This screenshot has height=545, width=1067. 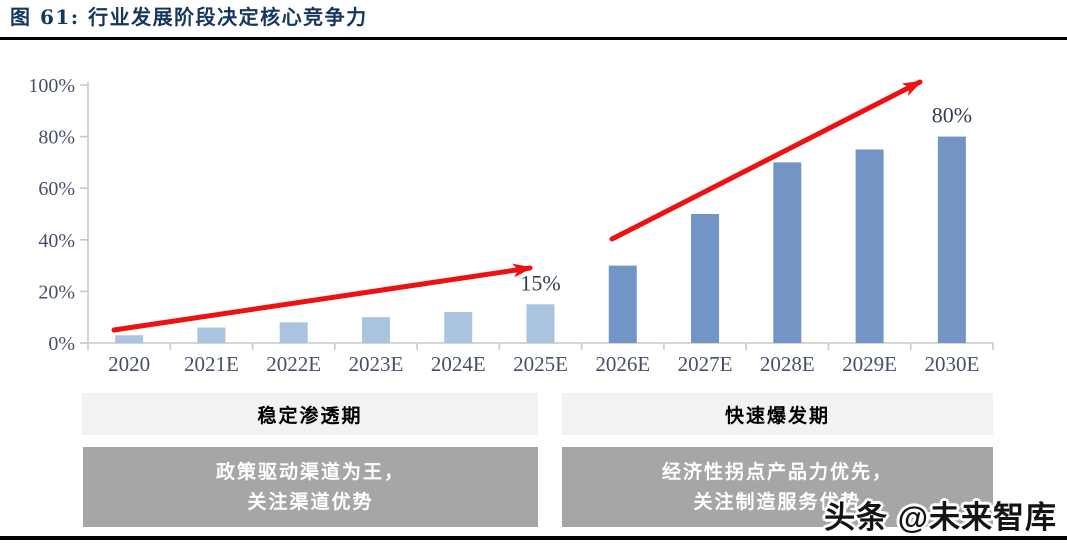 What do you see at coordinates (51, 86) in the screenshot?
I see `y-tick-label: 100%` at bounding box center [51, 86].